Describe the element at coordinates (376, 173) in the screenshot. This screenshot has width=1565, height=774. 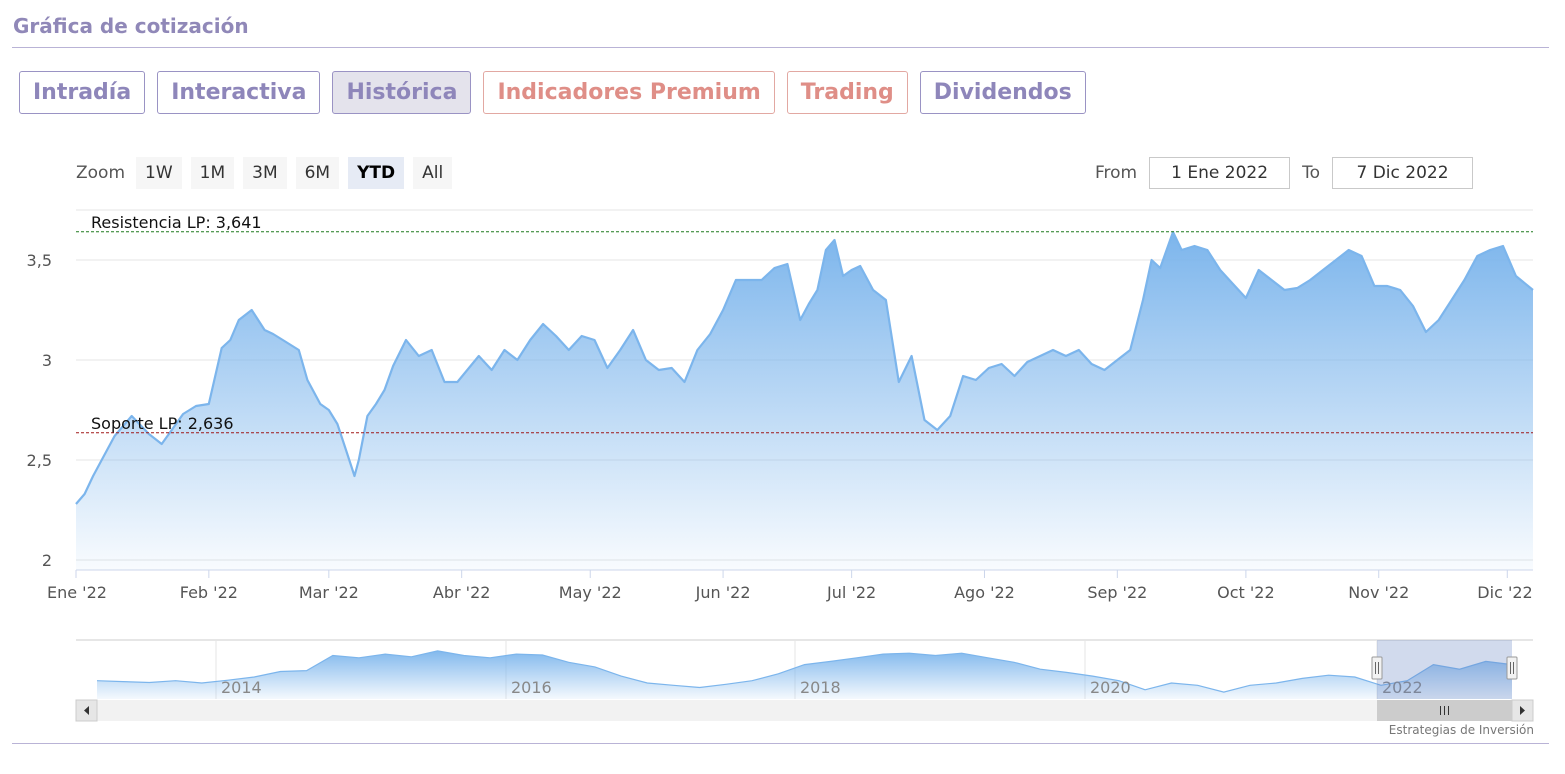
I see `zoom-ytd-button: YTD` at that location.